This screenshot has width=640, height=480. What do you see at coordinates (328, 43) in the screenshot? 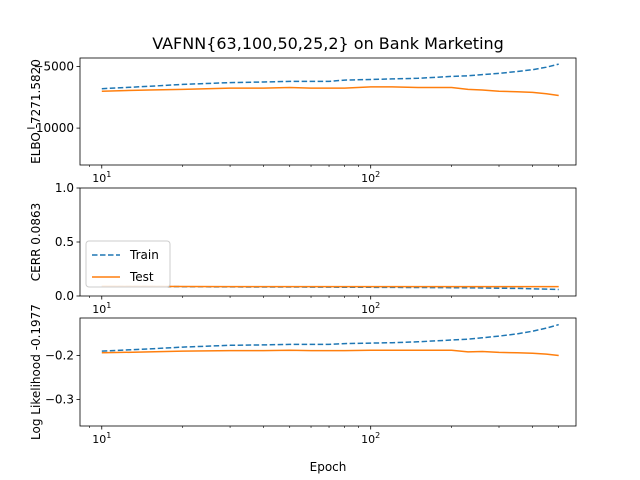
I see `chart-title: VAFNN{63,100,50,25,2} on Bank Marketing` at bounding box center [328, 43].